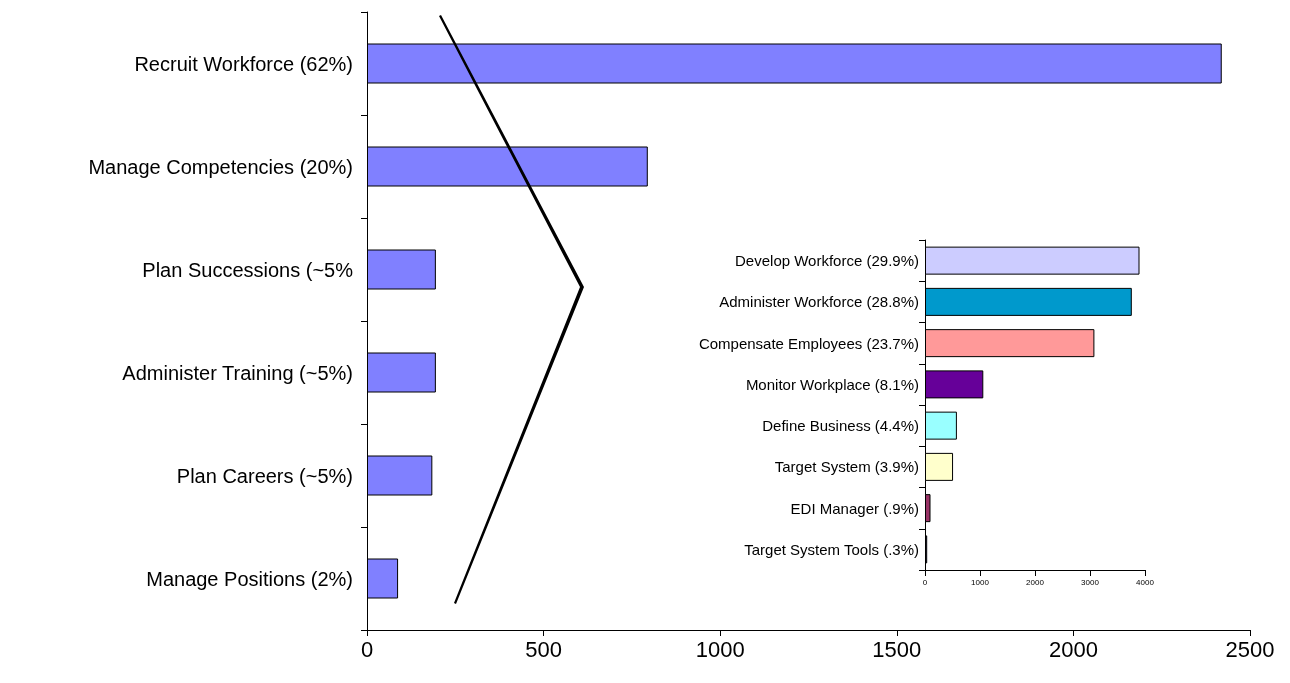 This screenshot has height=683, width=1290. Describe the element at coordinates (840, 426) in the screenshot. I see `y-tick-label: Define Business (4.4%)` at that location.